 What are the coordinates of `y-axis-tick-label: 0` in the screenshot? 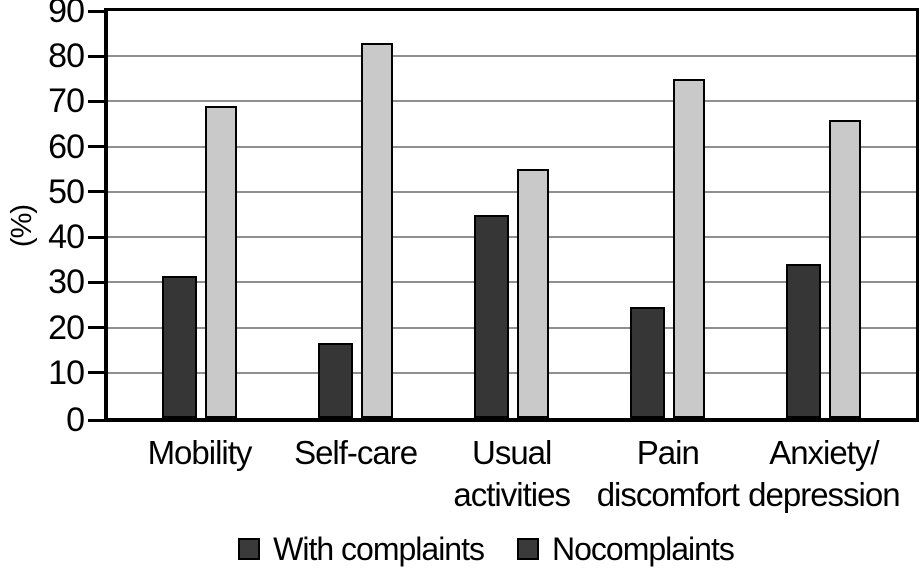 It's located at (75, 420).